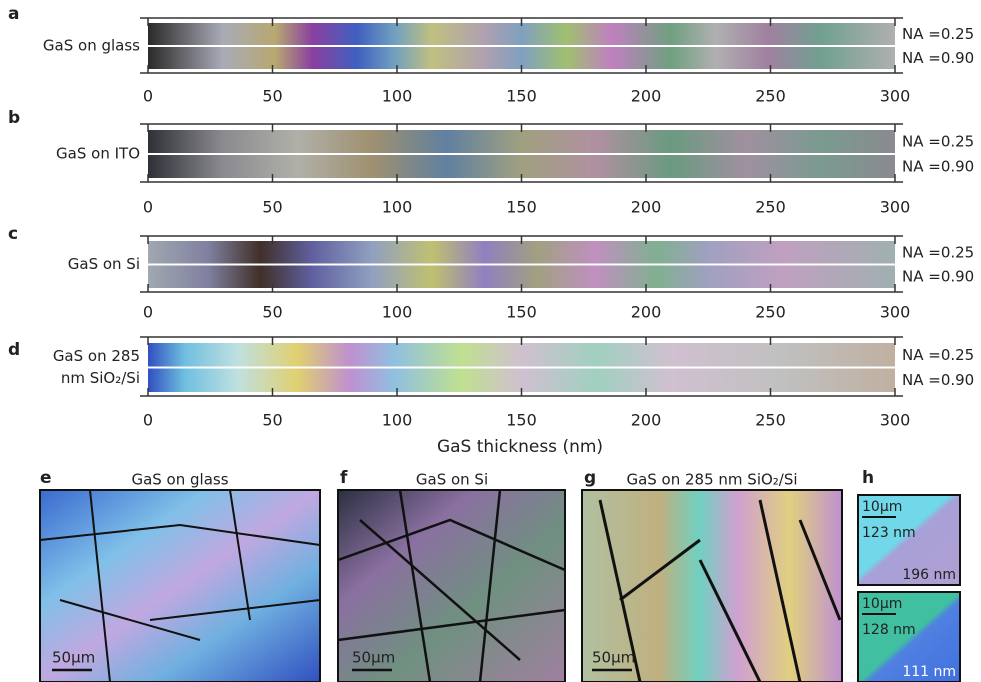 The height and width of the screenshot is (682, 981). What do you see at coordinates (452, 480) in the screenshot?
I see `image-title: GaS on Si` at bounding box center [452, 480].